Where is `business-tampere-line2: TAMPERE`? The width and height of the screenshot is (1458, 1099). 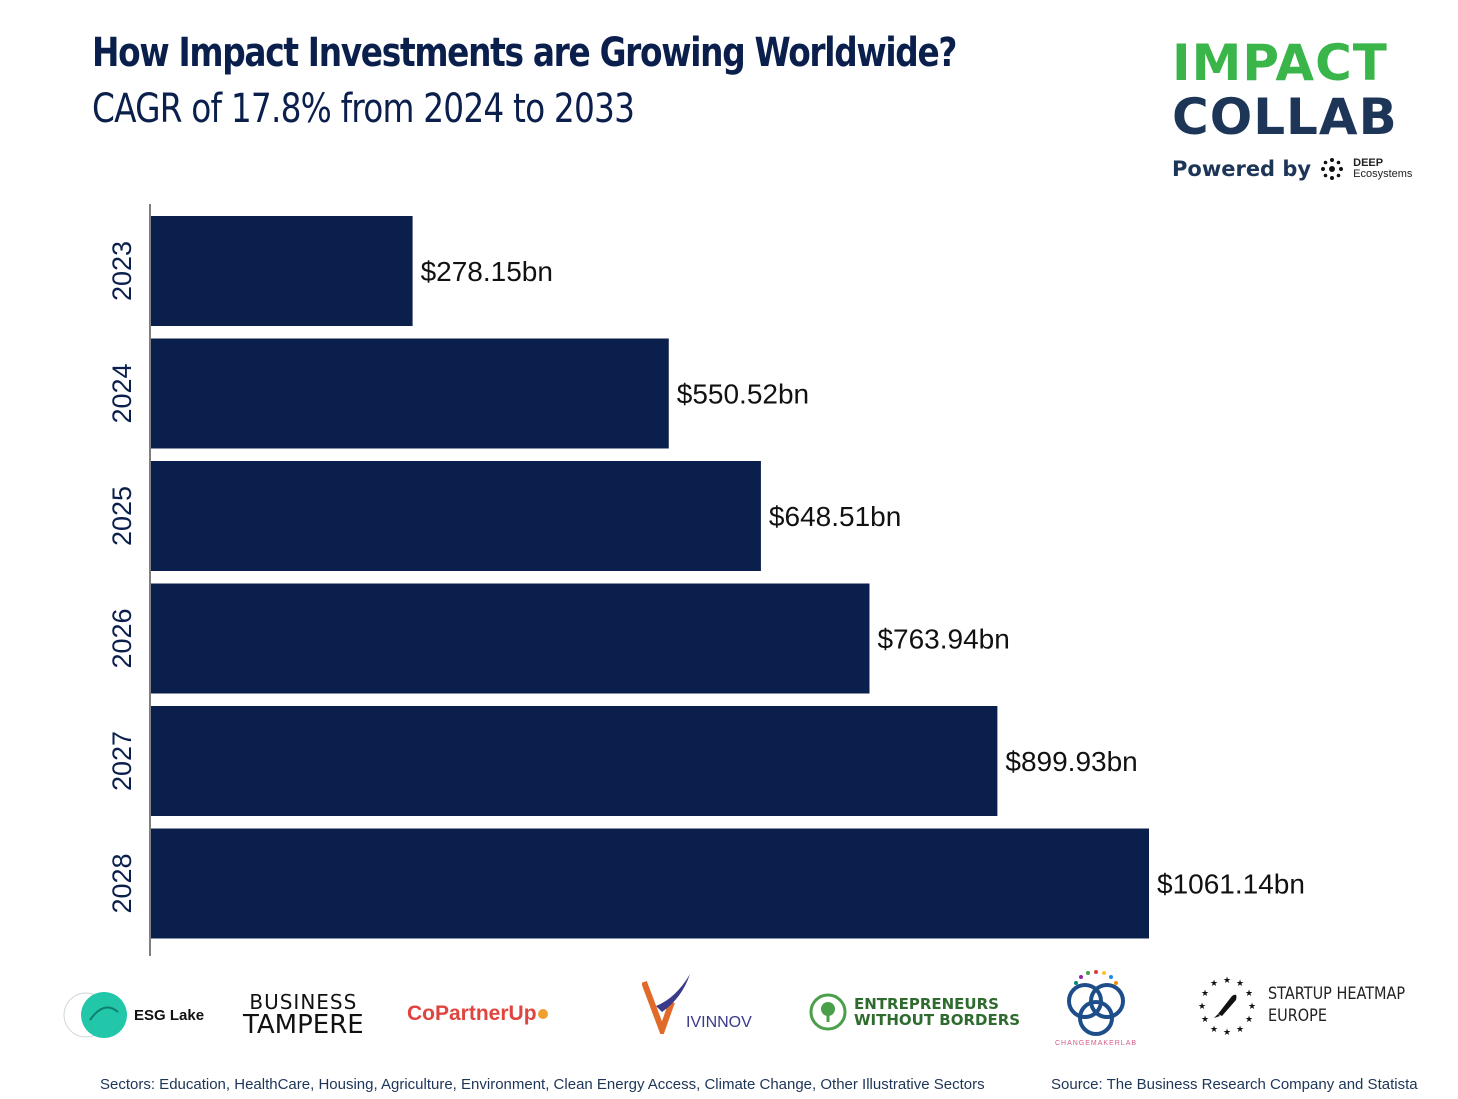
business-tampere-line2: TAMPERE is located at coordinates (303, 1025).